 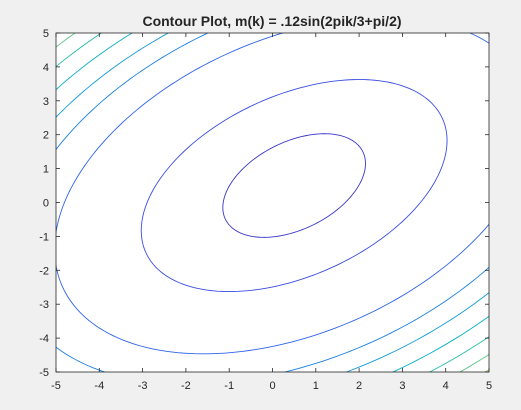 What do you see at coordinates (44, 339) in the screenshot?
I see `y-tick-label: -4` at bounding box center [44, 339].